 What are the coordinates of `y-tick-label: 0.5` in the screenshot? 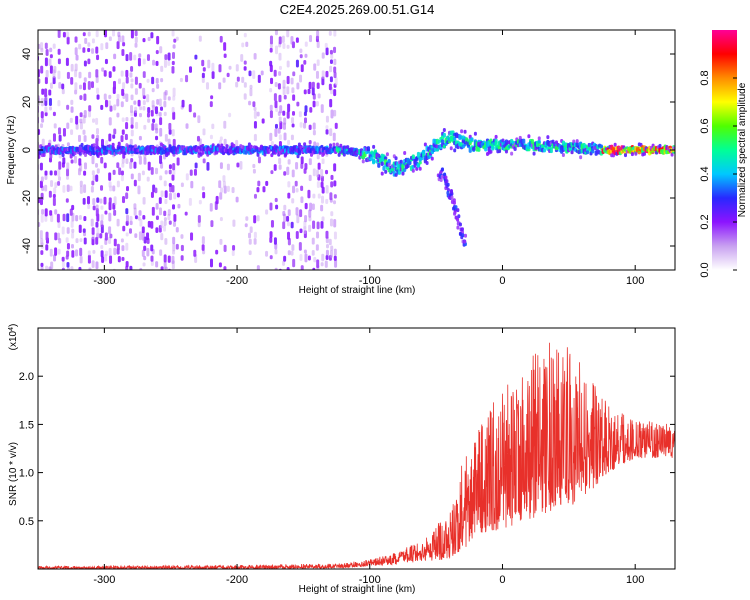 It's located at (26, 522).